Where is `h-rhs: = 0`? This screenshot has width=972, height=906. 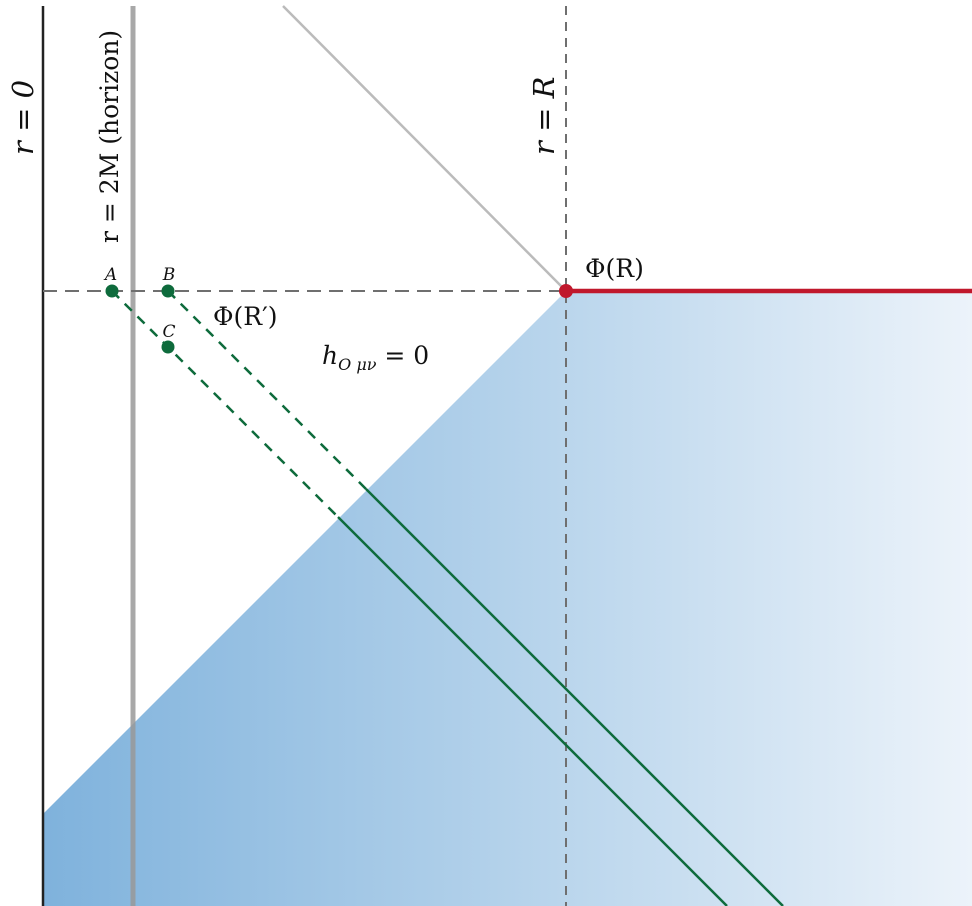
h-rhs: = 0 is located at coordinates (402, 355).